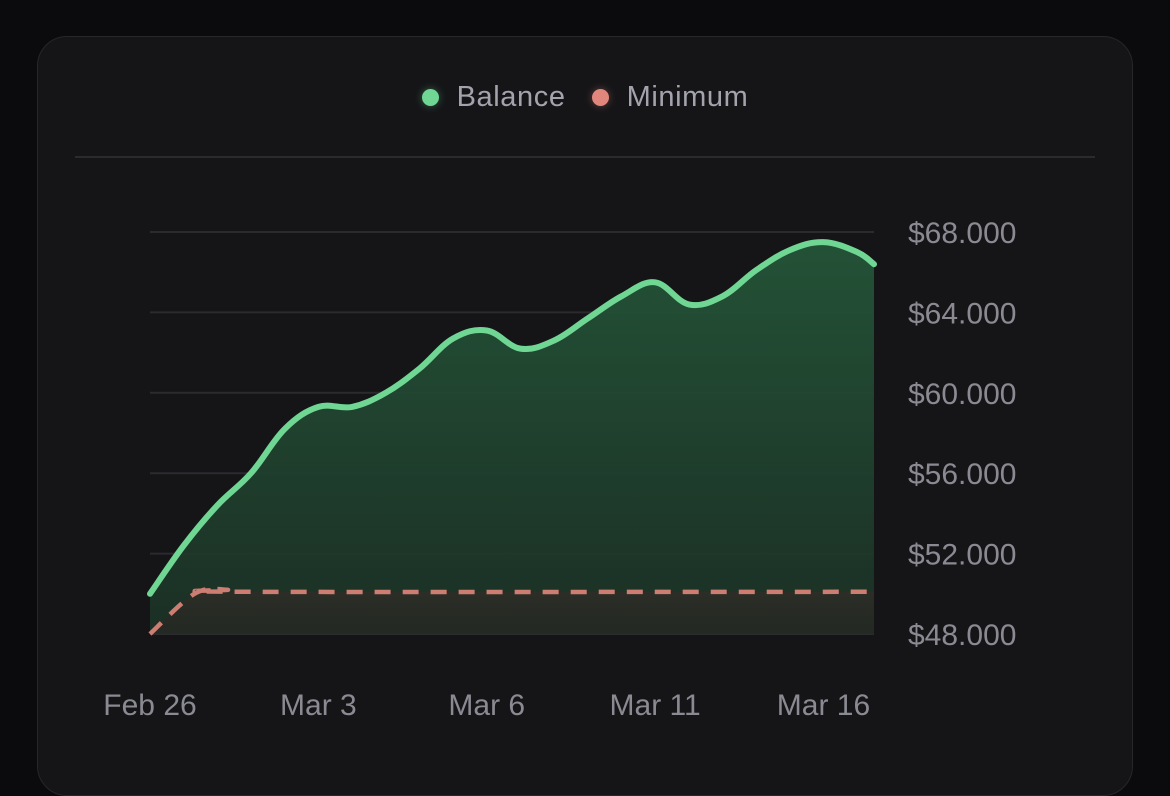 The image size is (1170, 796). What do you see at coordinates (318, 705) in the screenshot?
I see `x-tick-label: Mar 3` at bounding box center [318, 705].